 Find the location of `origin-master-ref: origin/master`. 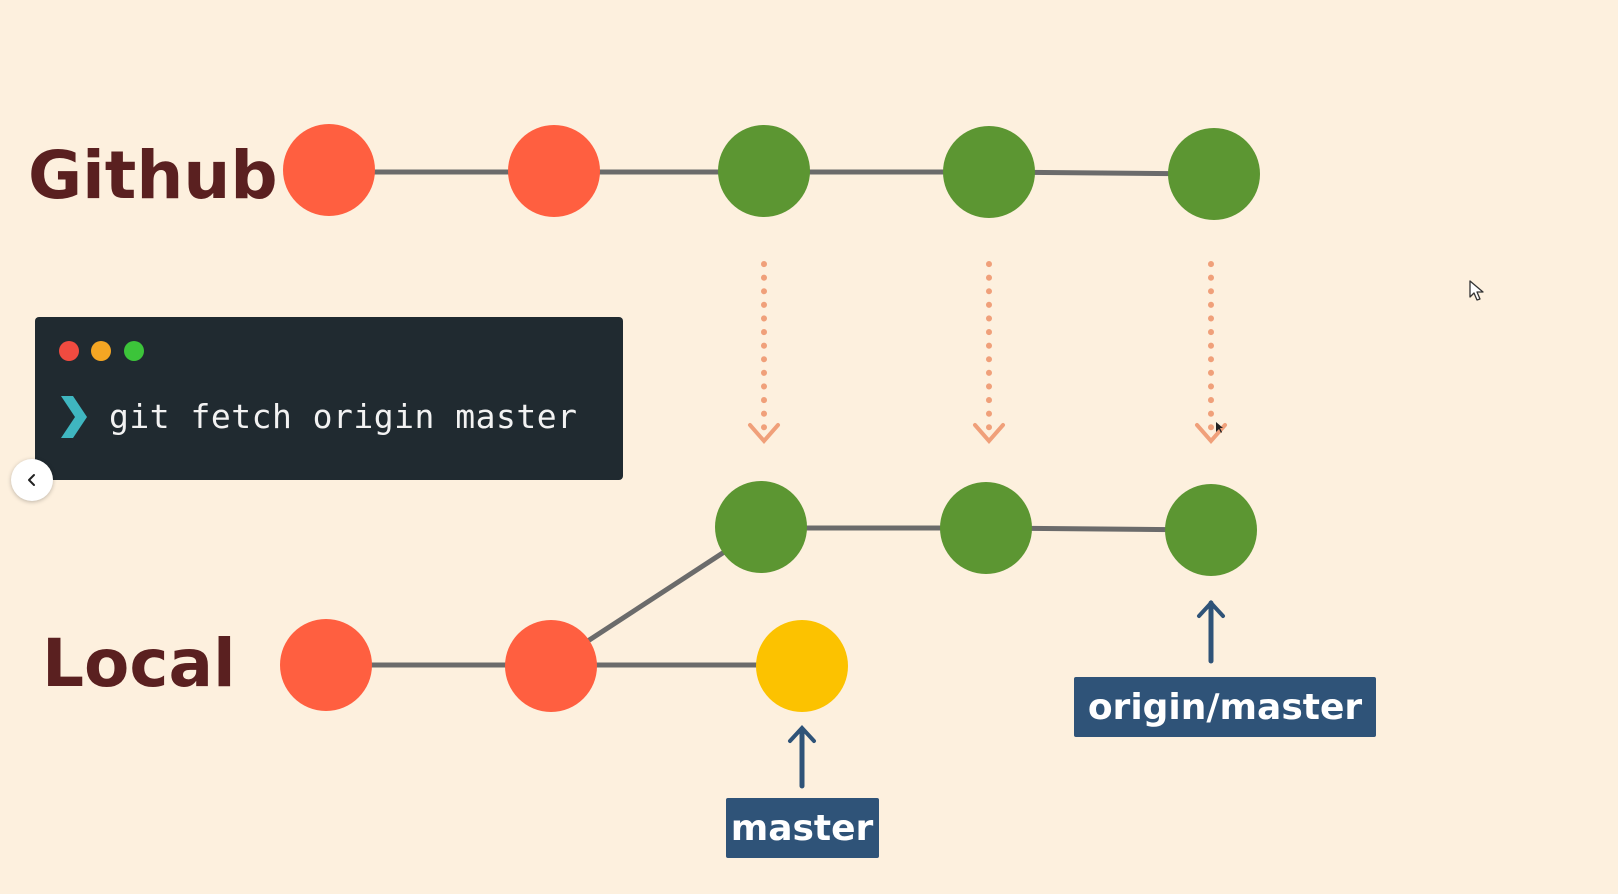

origin-master-ref: origin/master is located at coordinates (1225, 707).